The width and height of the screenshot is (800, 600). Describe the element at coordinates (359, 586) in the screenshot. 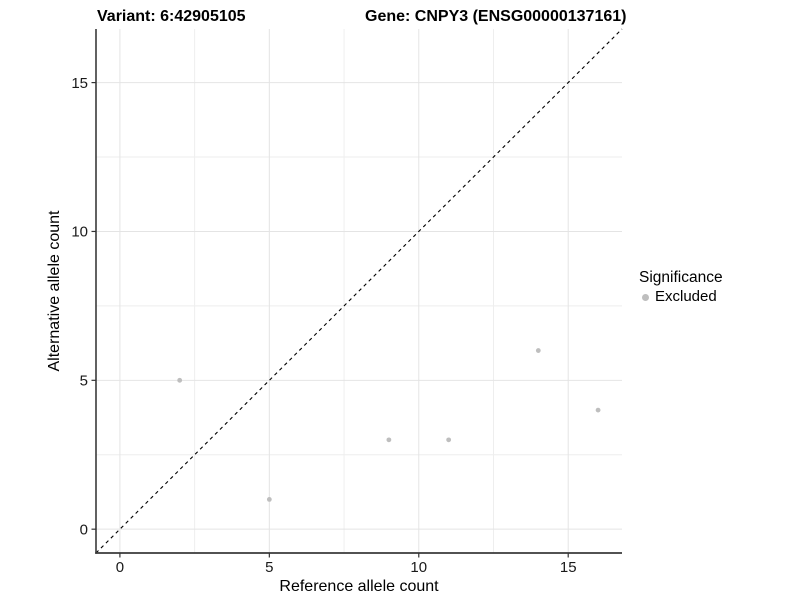

I see `x-axis-title: Reference allele count` at that location.